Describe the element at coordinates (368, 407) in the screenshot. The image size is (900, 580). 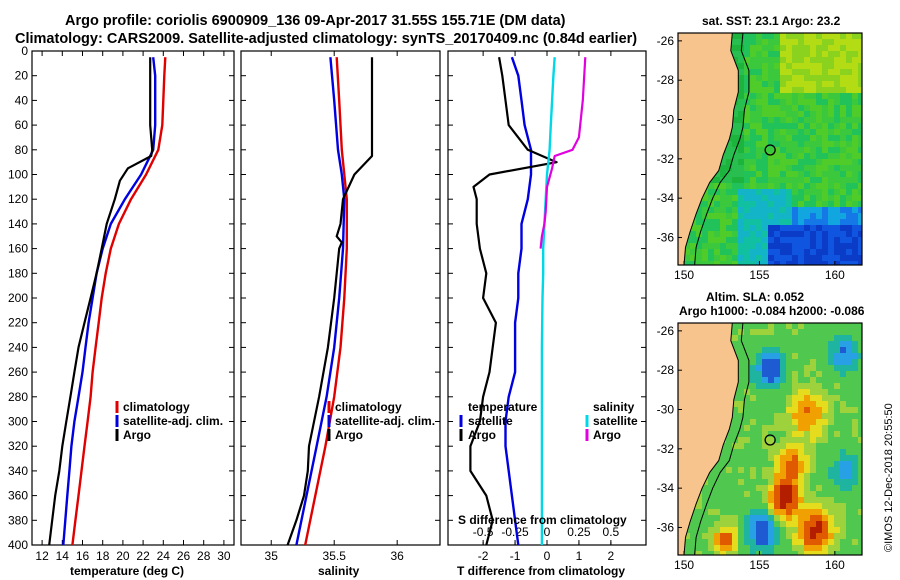
I see `legend-climatology: climatology` at that location.